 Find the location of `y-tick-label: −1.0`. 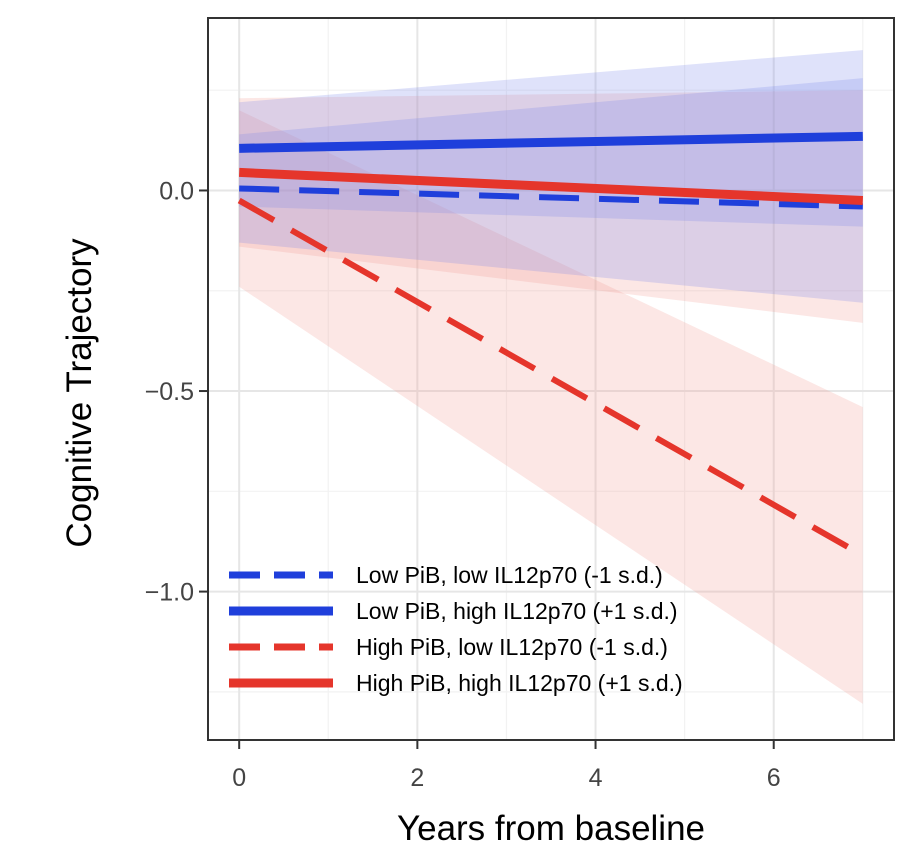

y-tick-label: −1.0 is located at coordinates (169, 593).